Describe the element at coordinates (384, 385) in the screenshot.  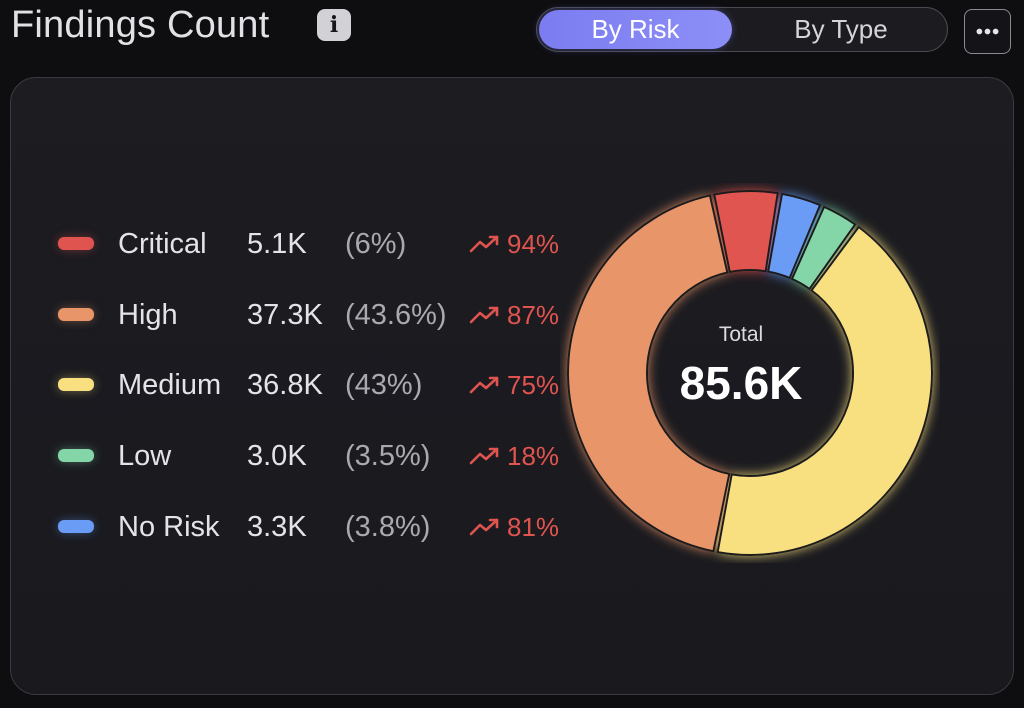
I see `legend-percent: (43%)` at that location.